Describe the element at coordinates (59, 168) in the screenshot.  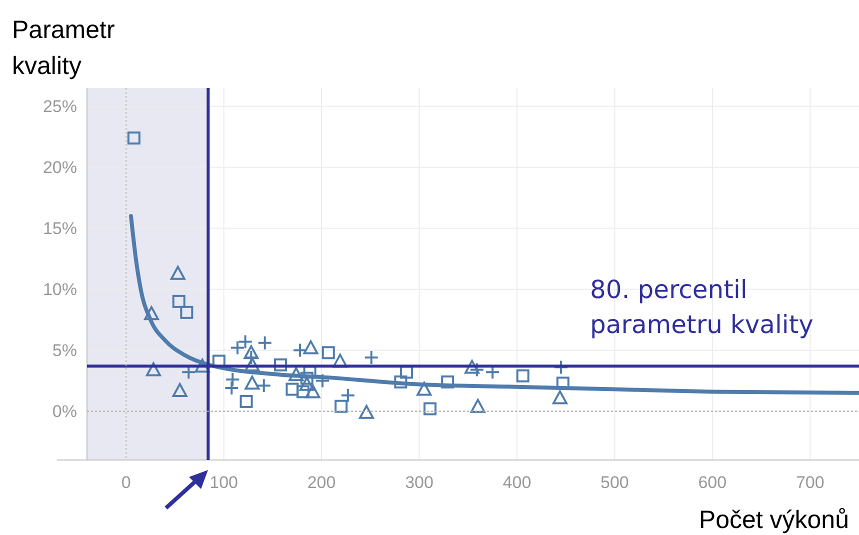
I see `y-tick-label: 20%` at that location.